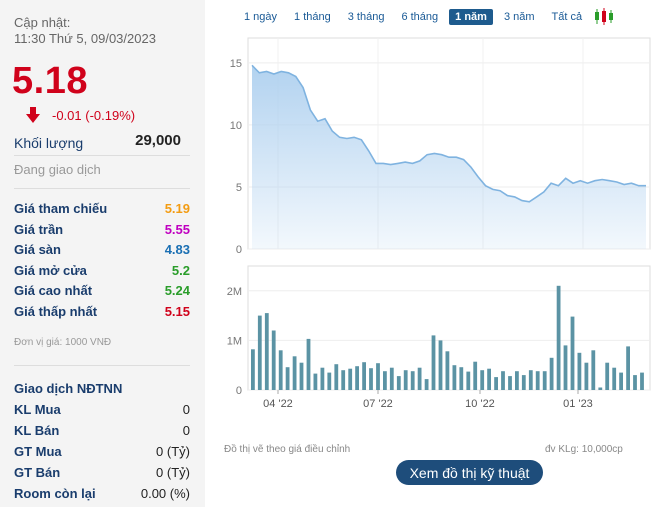  Describe the element at coordinates (278, 404) in the screenshot. I see `x-tick-label: 04 '22` at that location.